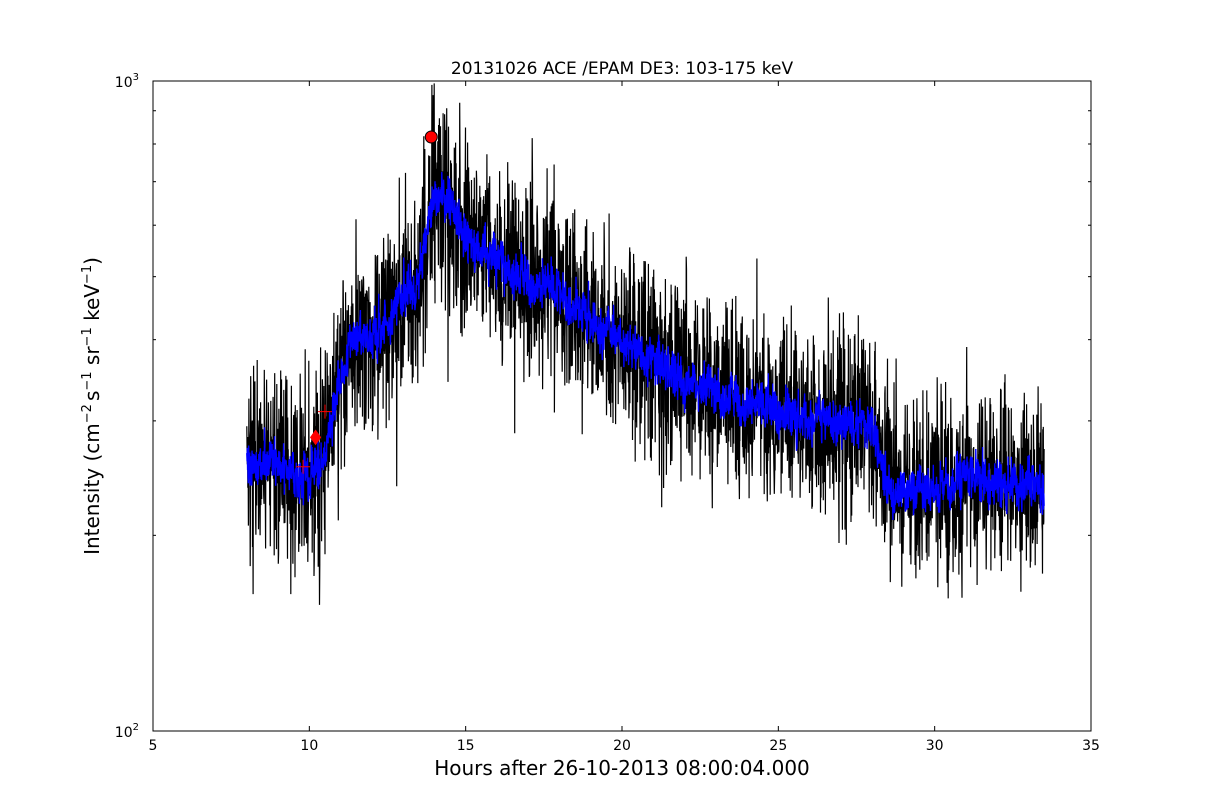 Image resolution: width=1212 pixels, height=812 pixels. What do you see at coordinates (87, 274) in the screenshot?
I see `y-label-exp4: −1` at bounding box center [87, 274].